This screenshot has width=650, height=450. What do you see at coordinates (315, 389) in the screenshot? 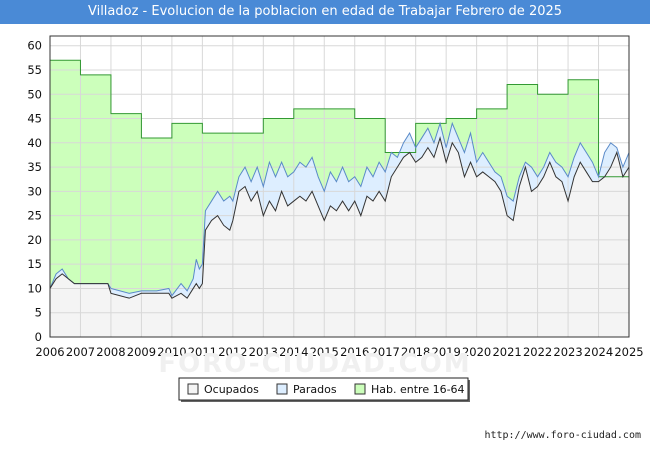
I see `legend-label: Parados` at bounding box center [315, 389].